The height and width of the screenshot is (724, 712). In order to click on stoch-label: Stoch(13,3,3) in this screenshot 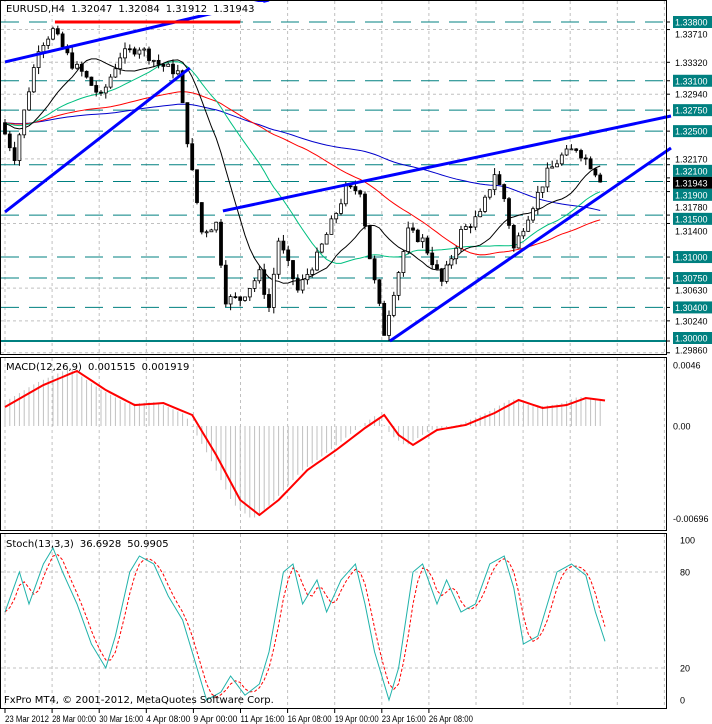, I will do `click(40, 544)`.